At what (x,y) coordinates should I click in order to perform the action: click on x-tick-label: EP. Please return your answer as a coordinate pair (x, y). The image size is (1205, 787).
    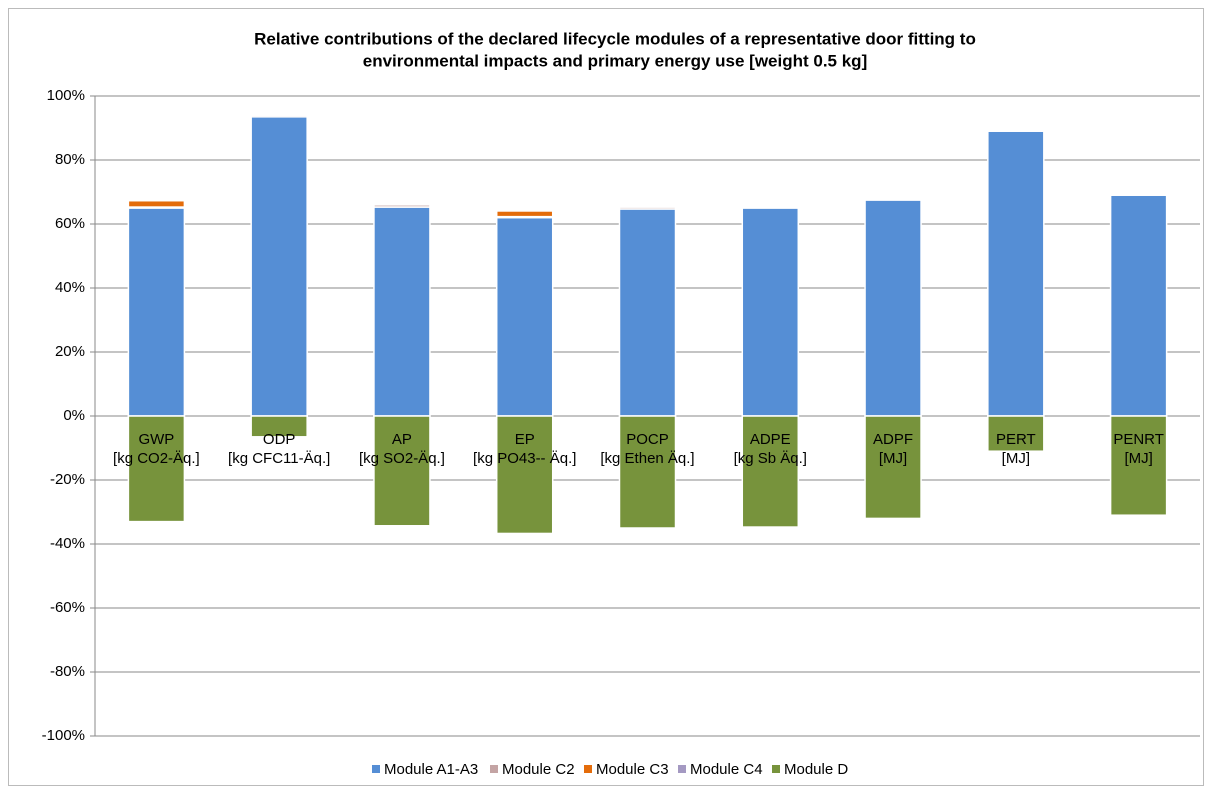
    Looking at the image, I should click on (525, 439).